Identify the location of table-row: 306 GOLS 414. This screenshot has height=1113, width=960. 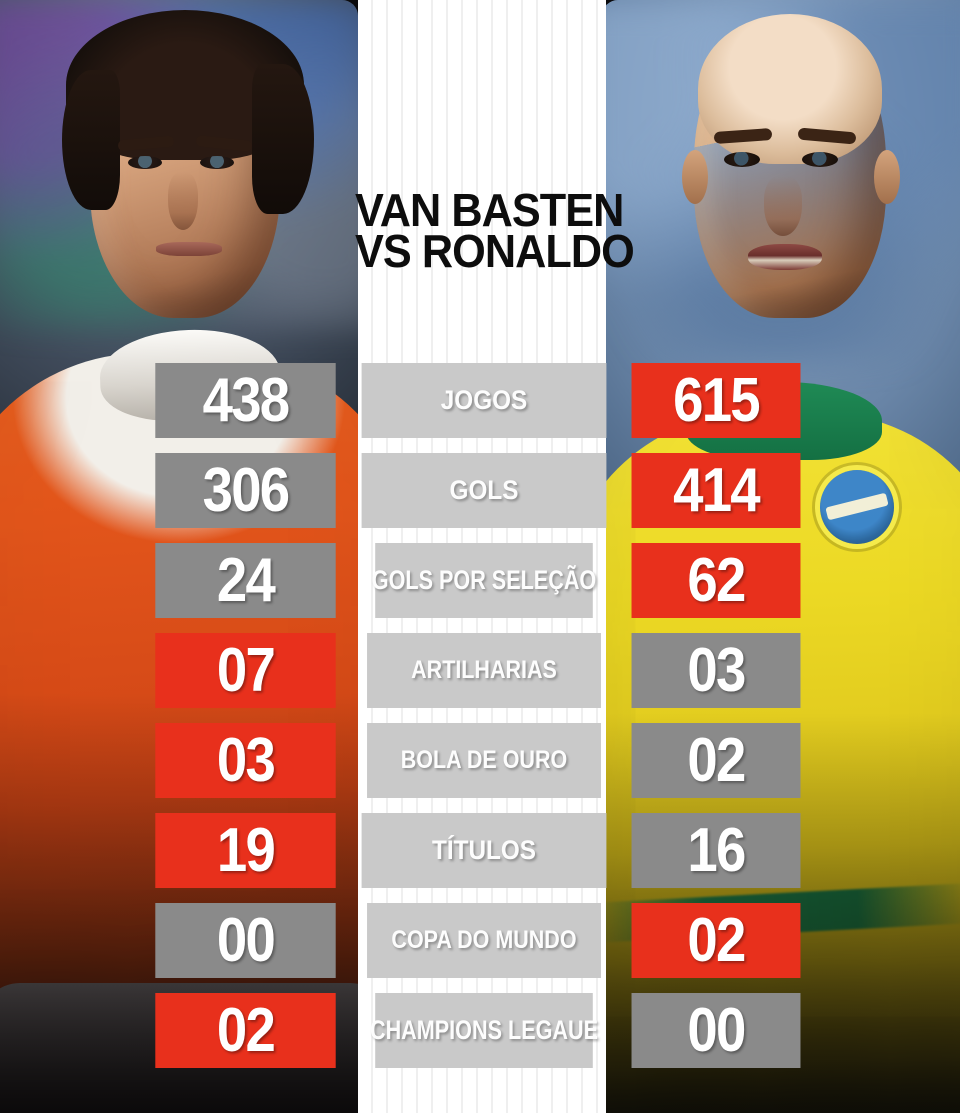
(480, 490).